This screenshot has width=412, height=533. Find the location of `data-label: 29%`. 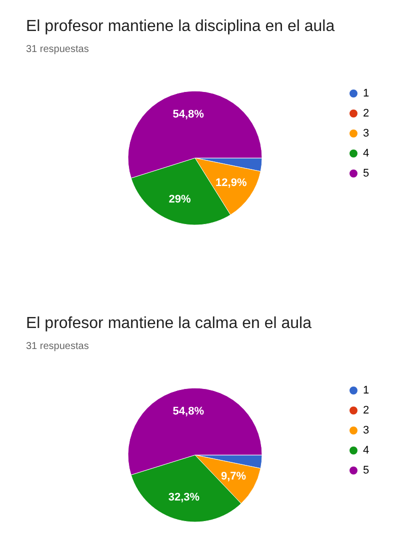

data-label: 29% is located at coordinates (179, 199).